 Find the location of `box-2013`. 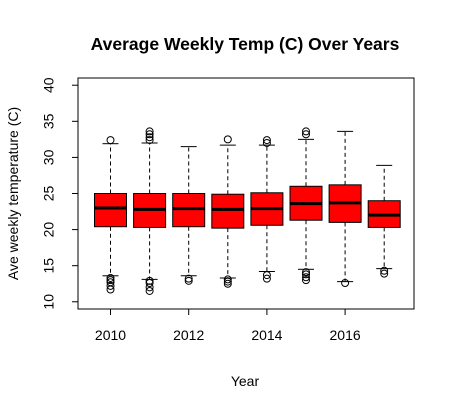

box-2013 is located at coordinates (228, 211).